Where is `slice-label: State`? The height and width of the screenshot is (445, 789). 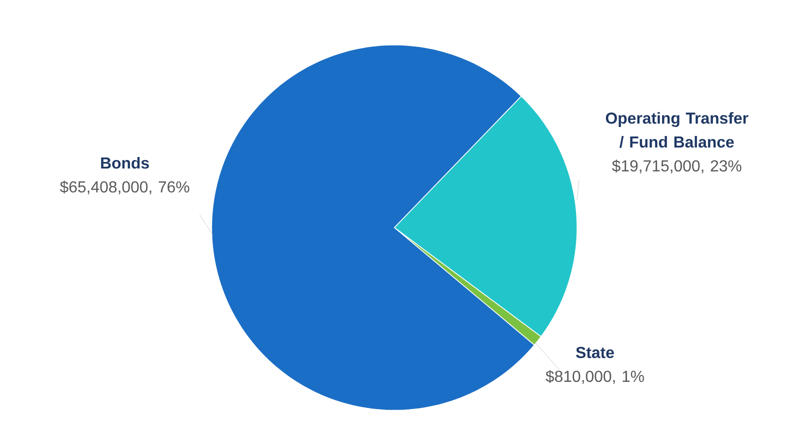
slice-label: State is located at coordinates (595, 352).